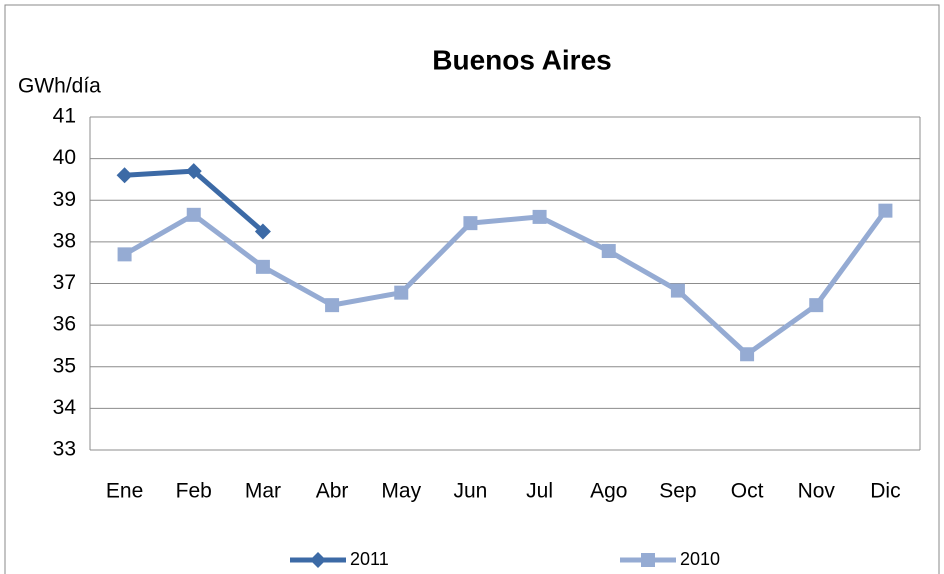  Describe the element at coordinates (539, 491) in the screenshot. I see `x-tick-label: Jul` at that location.